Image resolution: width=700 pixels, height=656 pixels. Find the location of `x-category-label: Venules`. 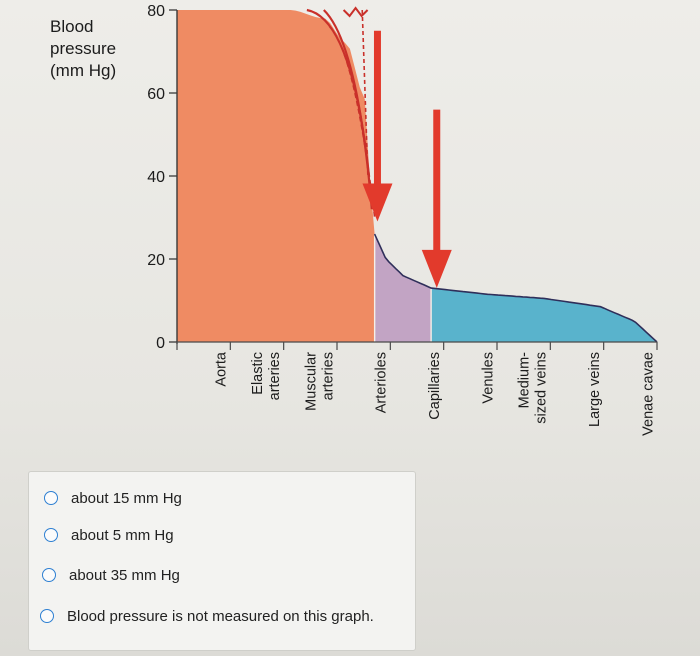

x-category-label: Venules is located at coordinates (488, 378).